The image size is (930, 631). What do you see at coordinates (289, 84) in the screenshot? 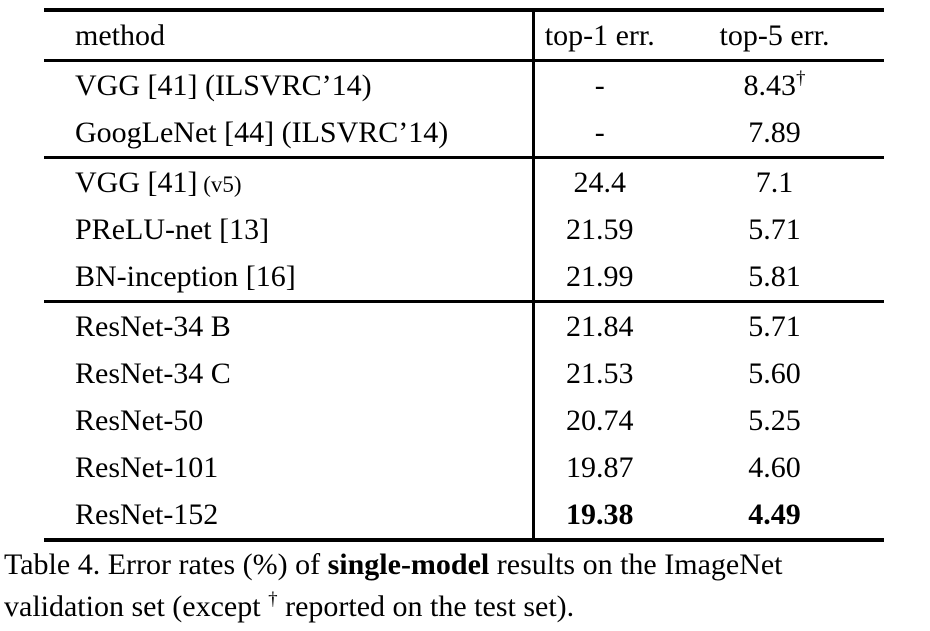
I see `method-cell: VGG [41] (ILSVRC’14)` at bounding box center [289, 84].